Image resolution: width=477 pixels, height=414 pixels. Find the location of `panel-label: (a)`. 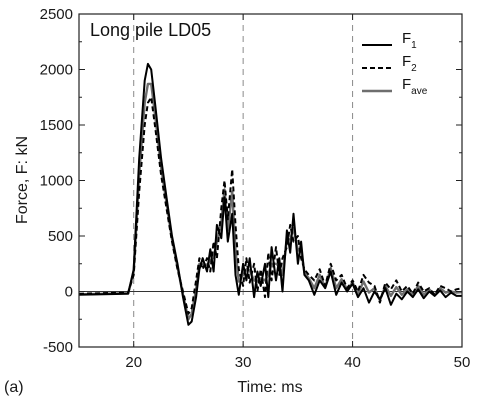

panel-label: (a) is located at coordinates (14, 387).